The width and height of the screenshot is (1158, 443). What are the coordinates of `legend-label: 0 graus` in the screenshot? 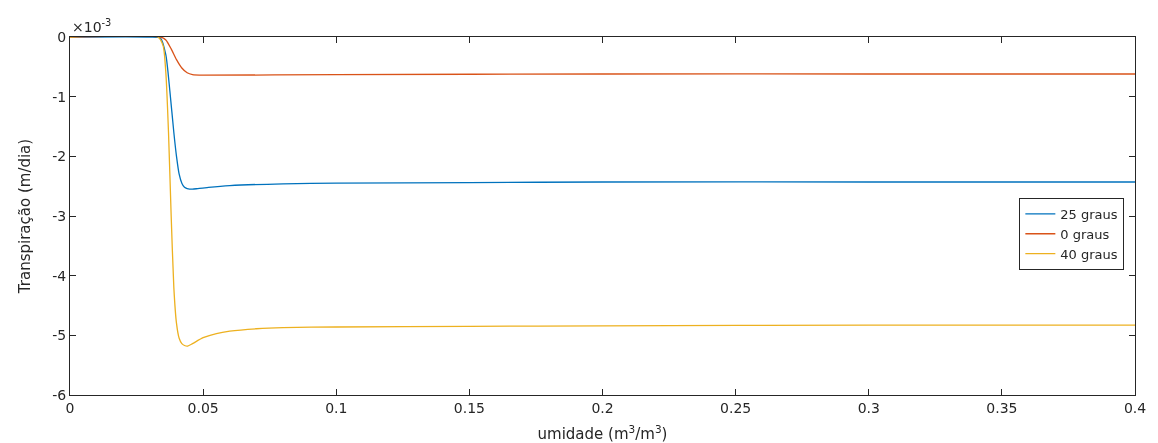 It's located at (1085, 234).